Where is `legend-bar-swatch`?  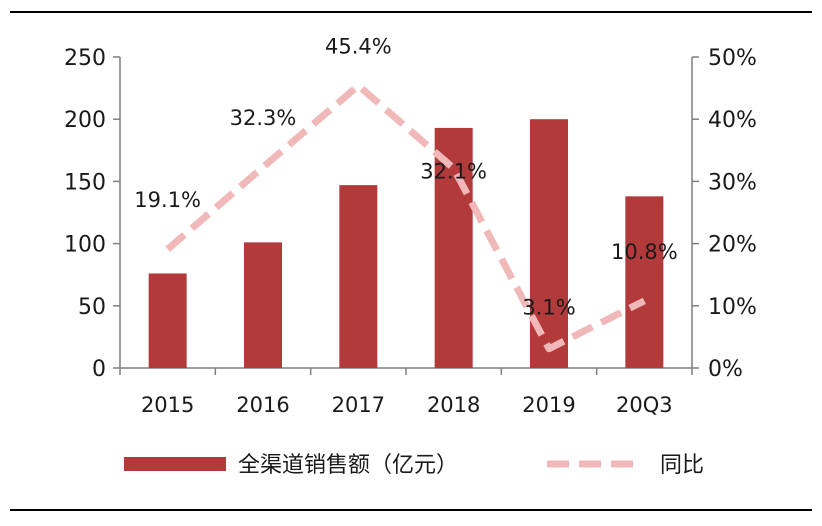
legend-bar-swatch is located at coordinates (175, 464).